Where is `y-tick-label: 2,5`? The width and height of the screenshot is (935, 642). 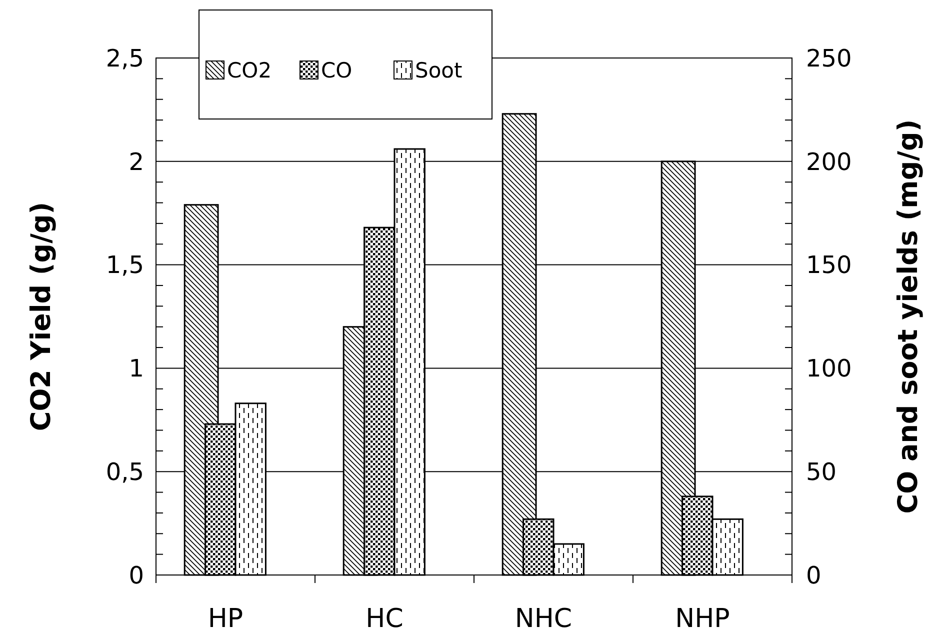
y-tick-label: 2,5 is located at coordinates (125, 58).